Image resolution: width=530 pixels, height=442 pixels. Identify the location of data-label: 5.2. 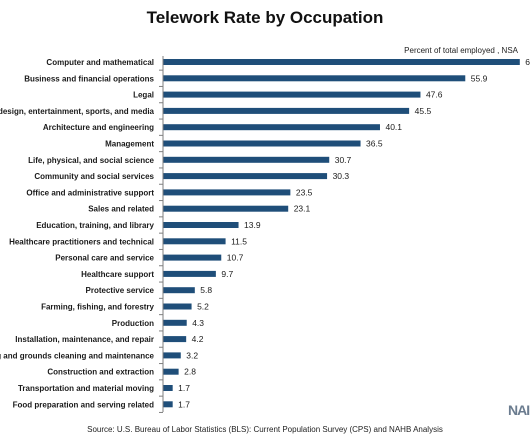
(203, 307).